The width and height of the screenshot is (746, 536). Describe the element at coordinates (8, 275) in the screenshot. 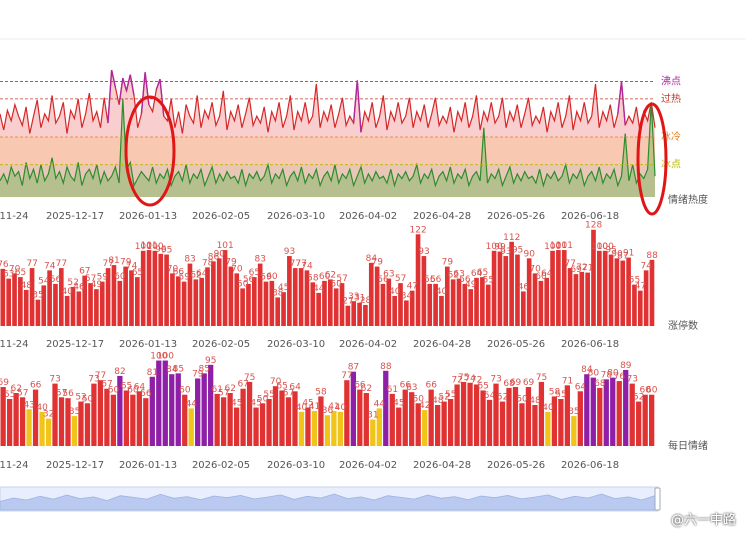

I see `limit-up-value: 63` at that location.